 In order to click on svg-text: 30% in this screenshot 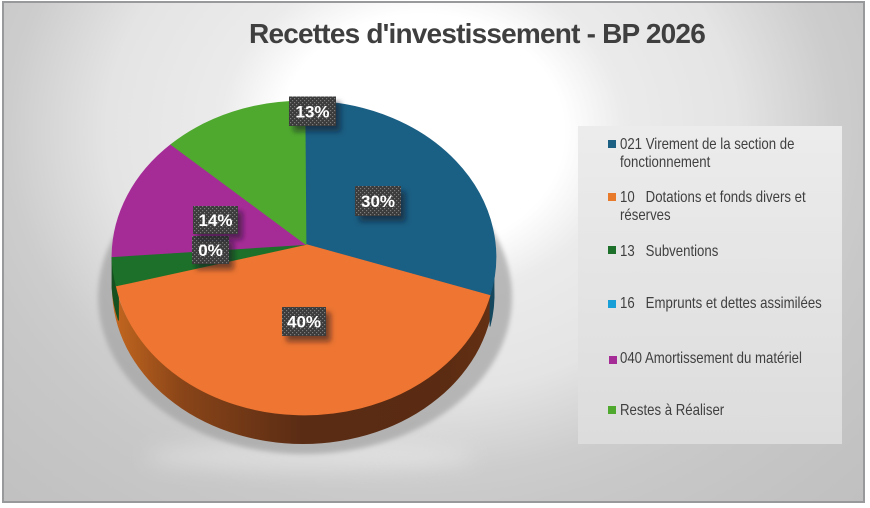, I will do `click(378, 201)`.